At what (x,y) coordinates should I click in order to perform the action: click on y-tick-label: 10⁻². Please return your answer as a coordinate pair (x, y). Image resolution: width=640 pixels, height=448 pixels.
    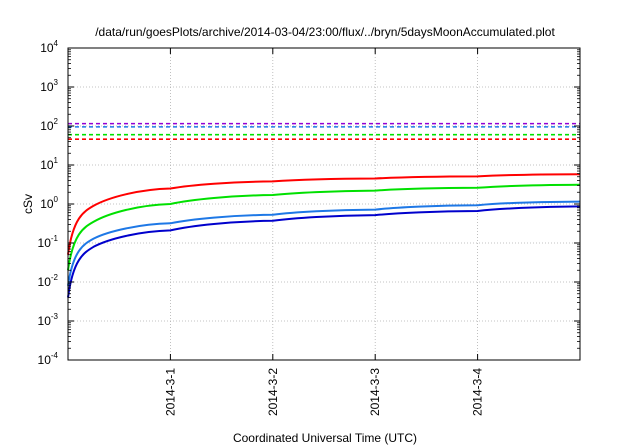
    Looking at the image, I should click on (48, 281).